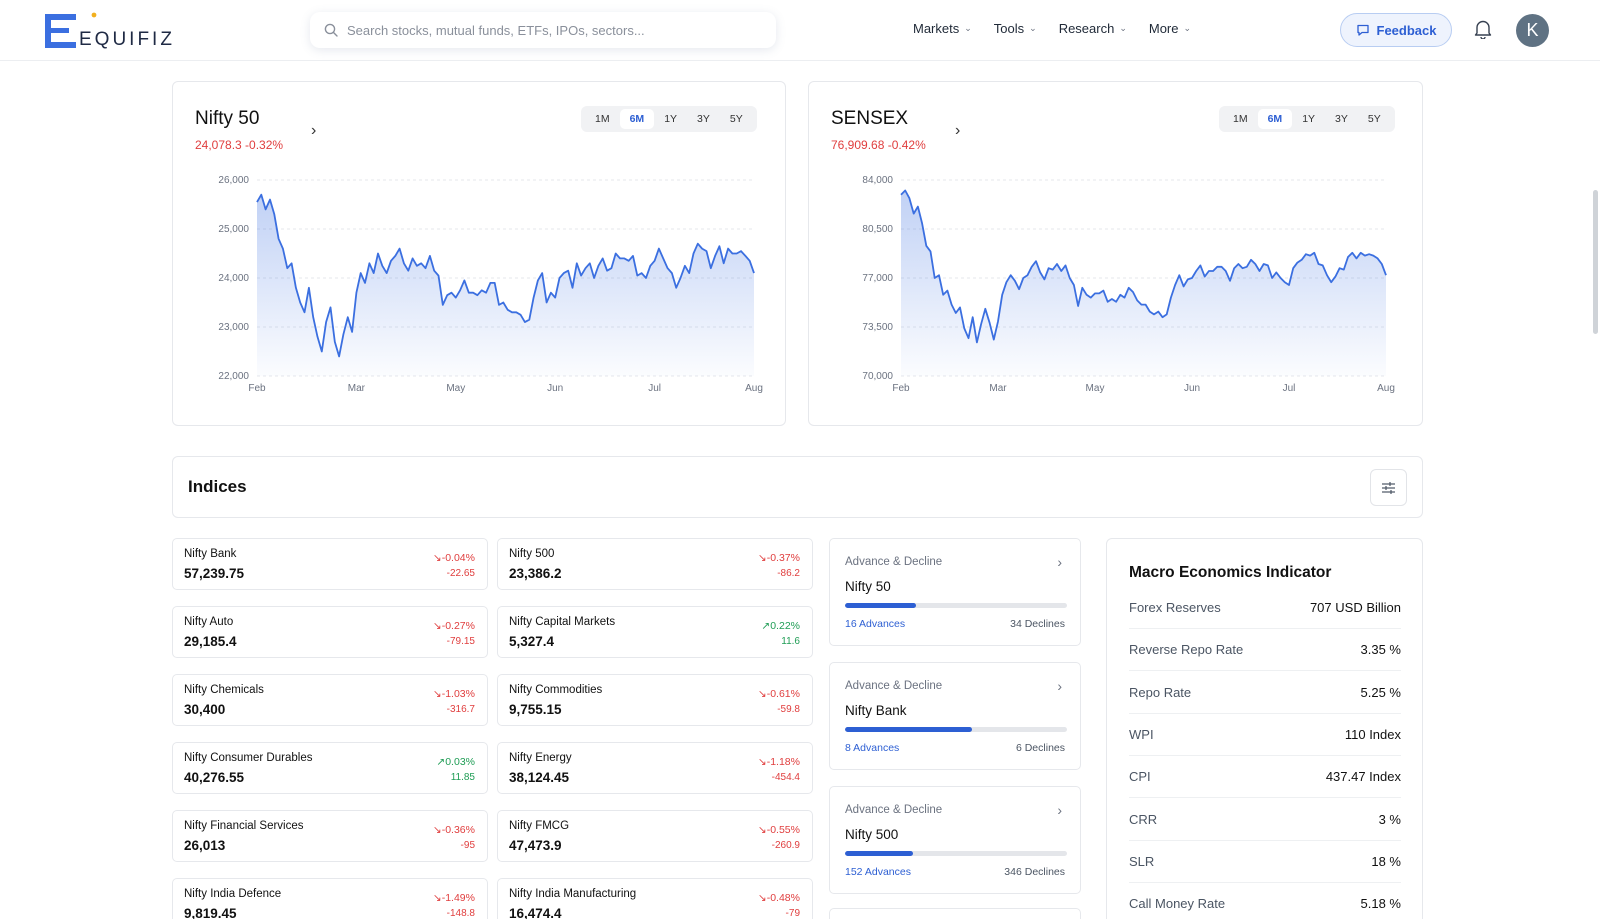 The height and width of the screenshot is (919, 1600). I want to click on chart-title: SENSEX, so click(870, 118).